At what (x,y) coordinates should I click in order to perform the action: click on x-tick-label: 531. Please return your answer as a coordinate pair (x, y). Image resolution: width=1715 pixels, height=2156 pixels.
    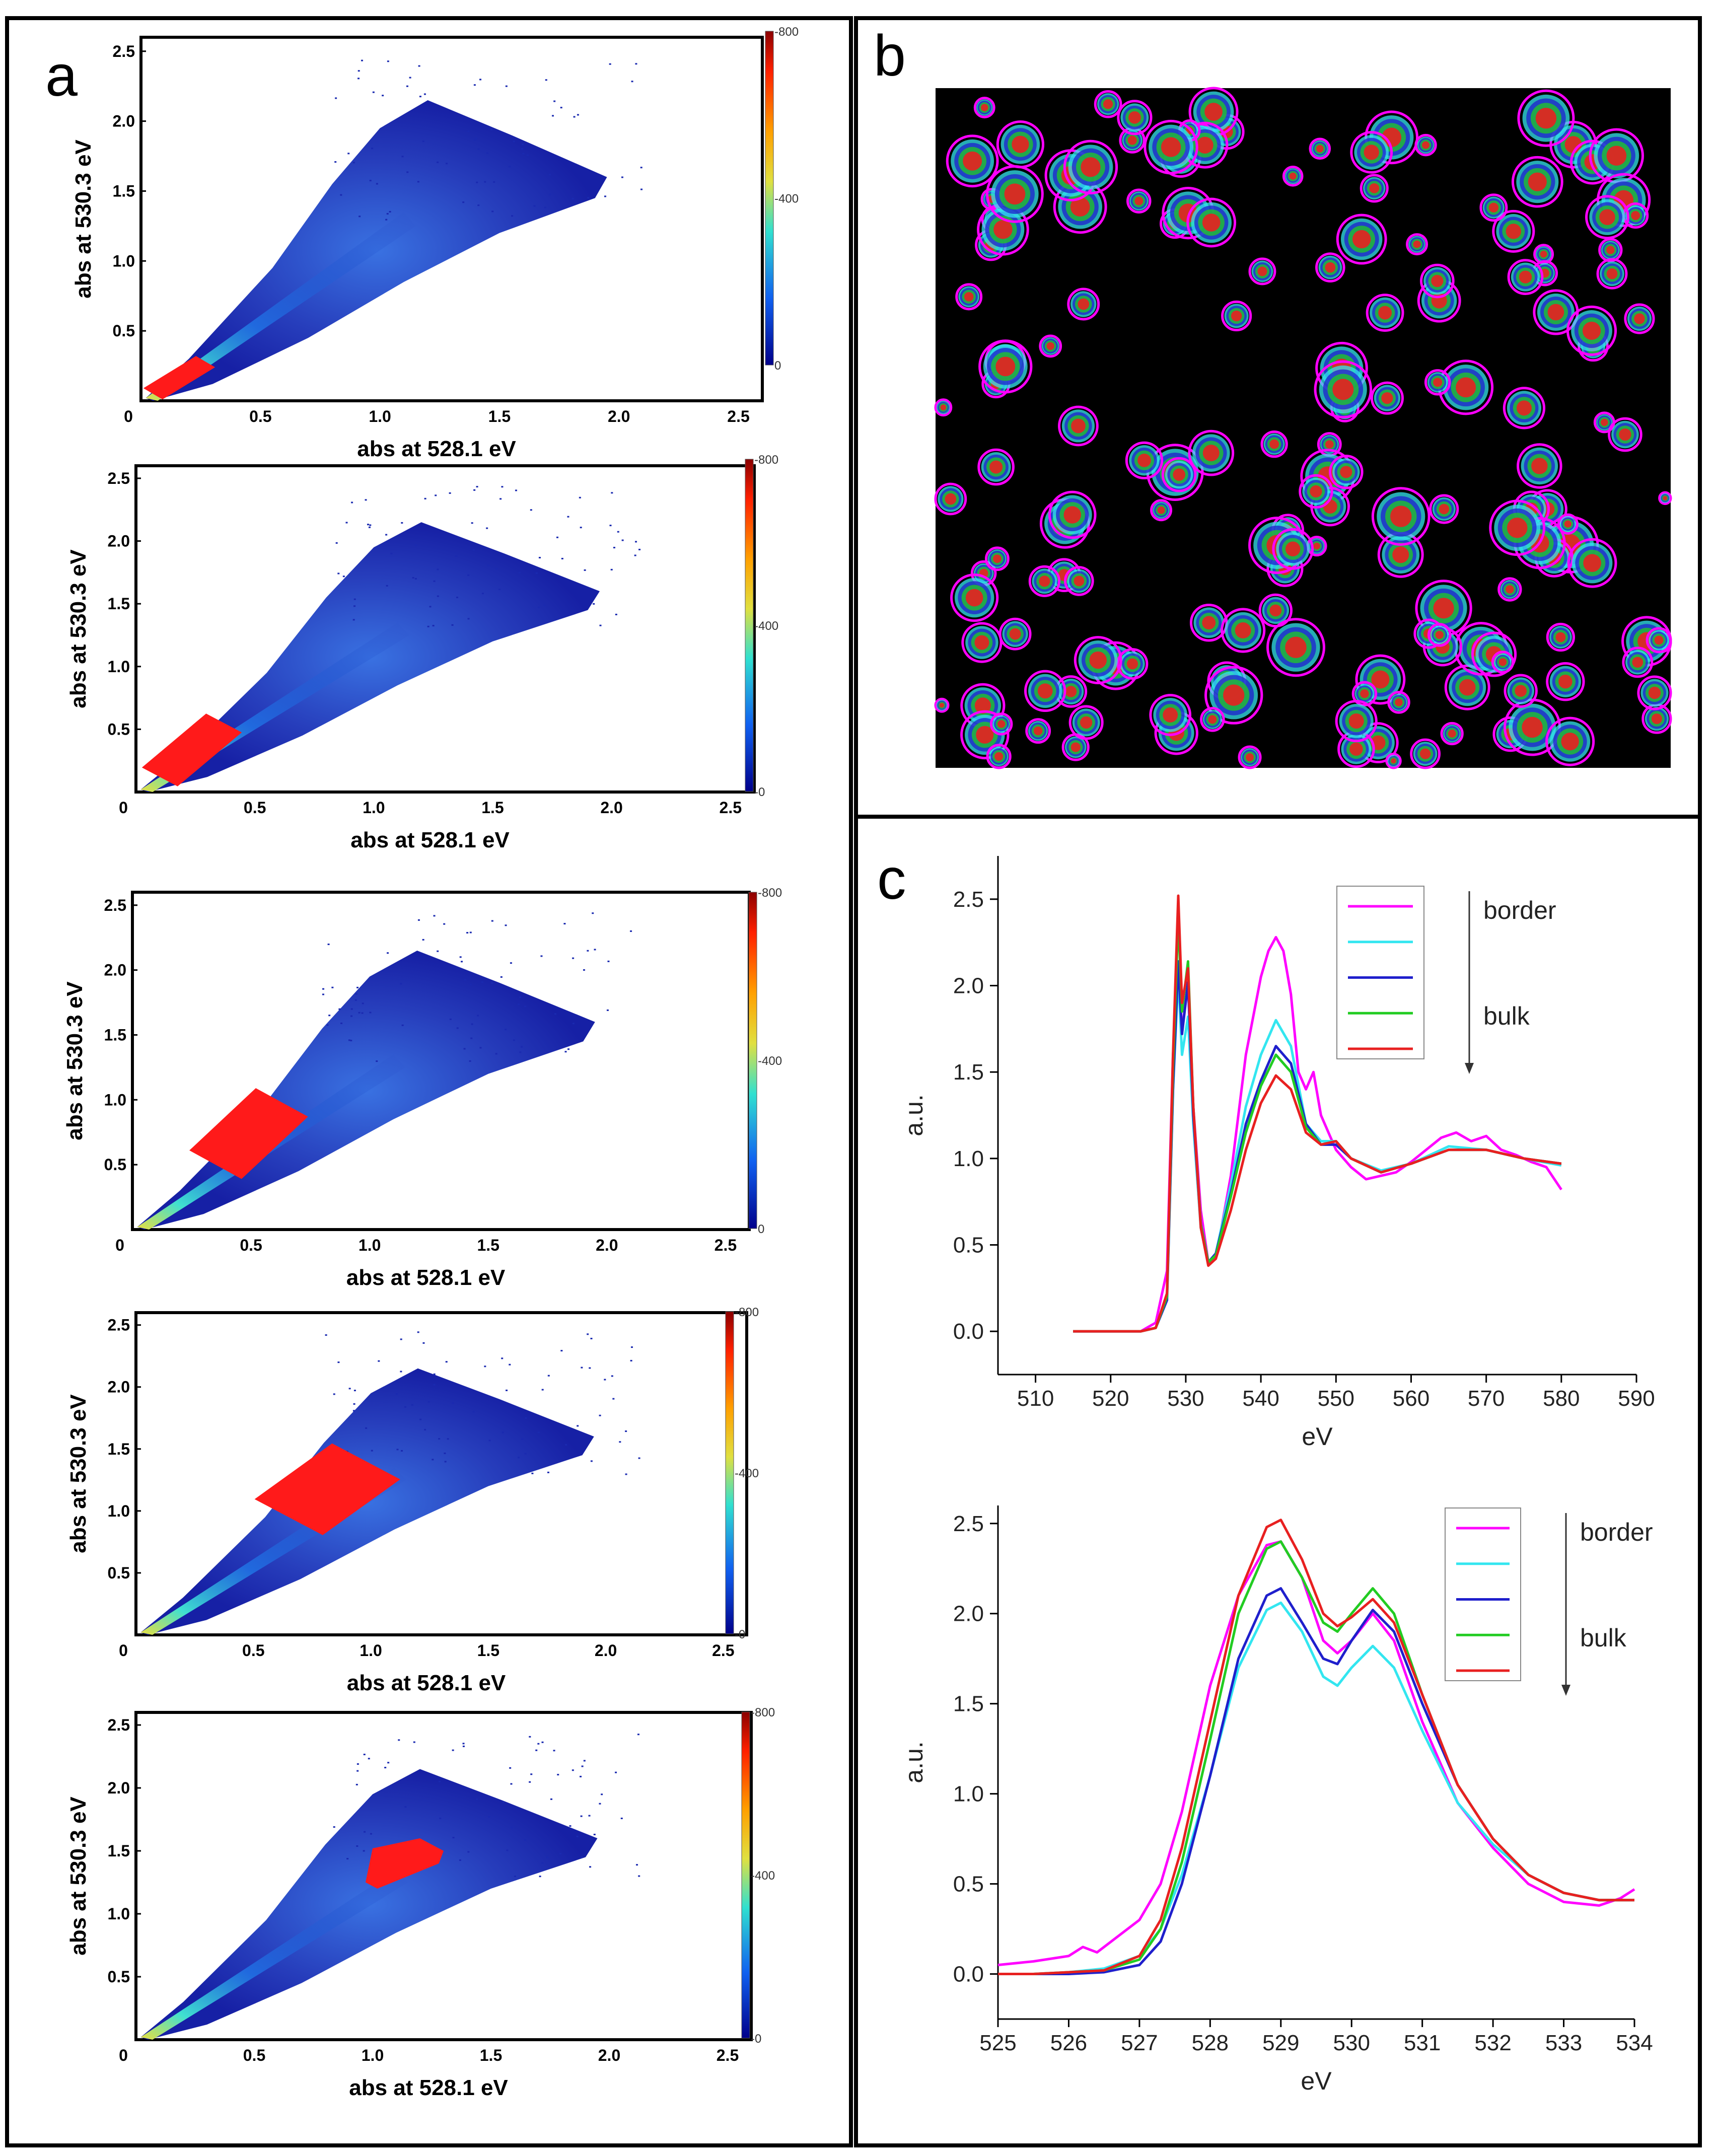
    Looking at the image, I should click on (1422, 2043).